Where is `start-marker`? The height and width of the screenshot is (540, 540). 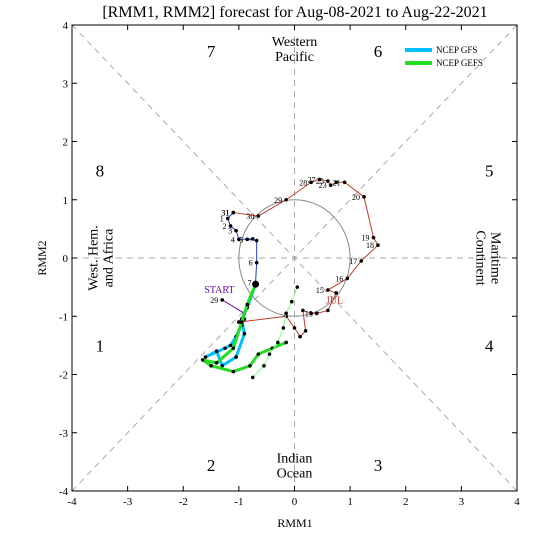
start-marker is located at coordinates (256, 284).